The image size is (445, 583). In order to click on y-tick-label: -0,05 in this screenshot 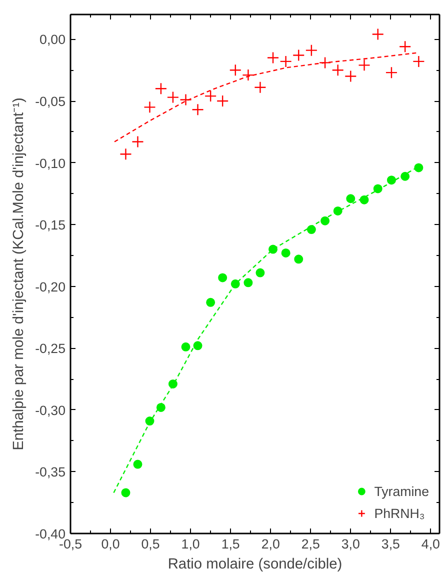, I will do `click(50, 101)`.